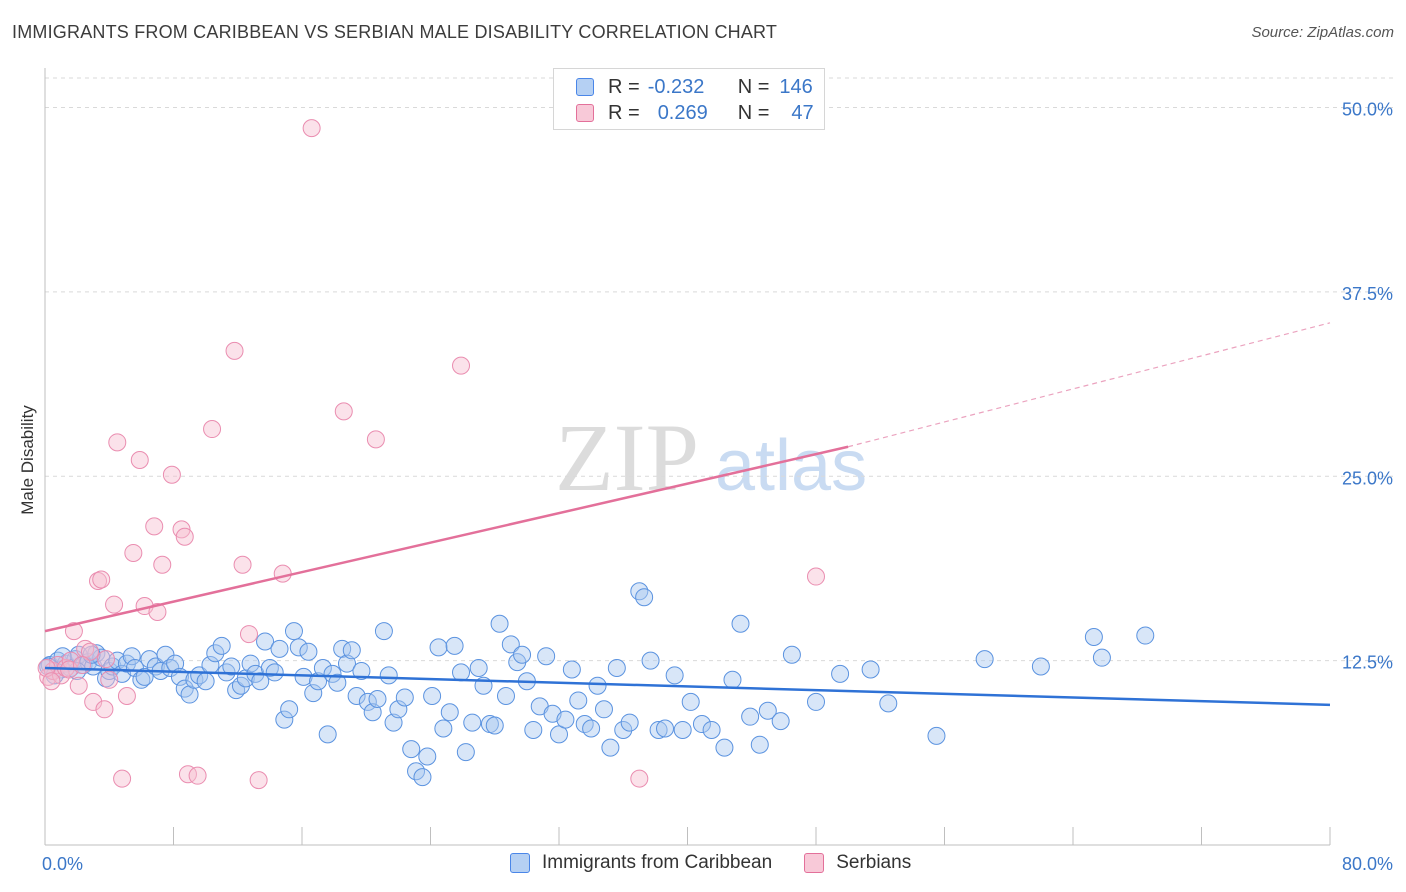 Image resolution: width=1406 pixels, height=892 pixels. I want to click on stats-legend: R = -0.232 N = 146 R = 0.269 N = 47, so click(689, 99).